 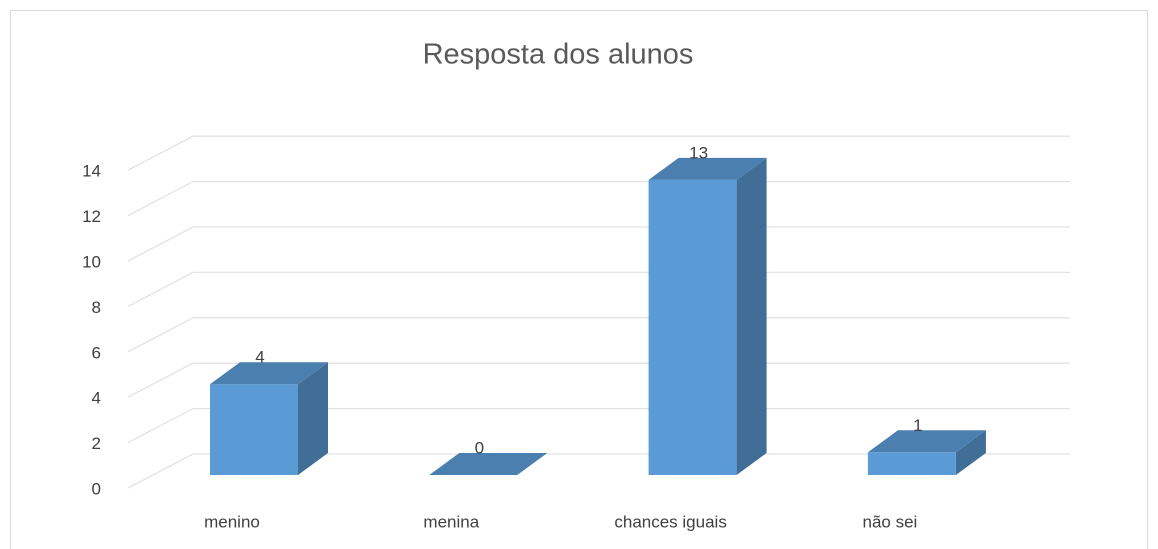 What do you see at coordinates (917, 425) in the screenshot?
I see `value-label: 1` at bounding box center [917, 425].